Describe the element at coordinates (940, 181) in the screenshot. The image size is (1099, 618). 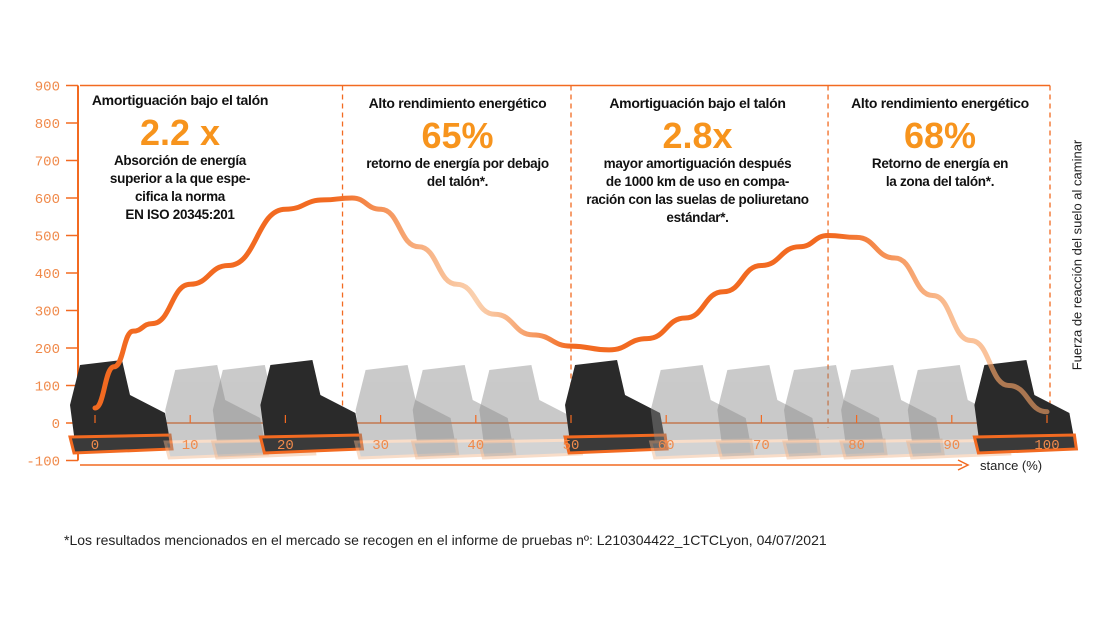
I see `panel-line: la zona del talón*.` at that location.